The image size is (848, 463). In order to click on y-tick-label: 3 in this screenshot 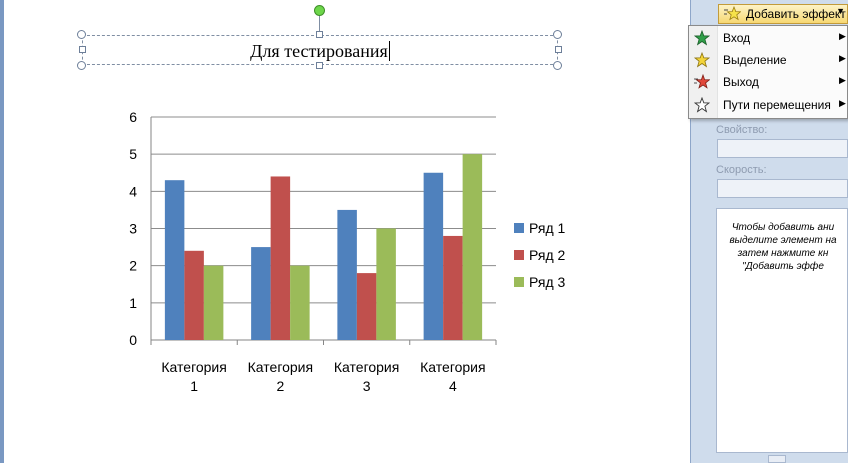, I will do `click(133, 229)`.